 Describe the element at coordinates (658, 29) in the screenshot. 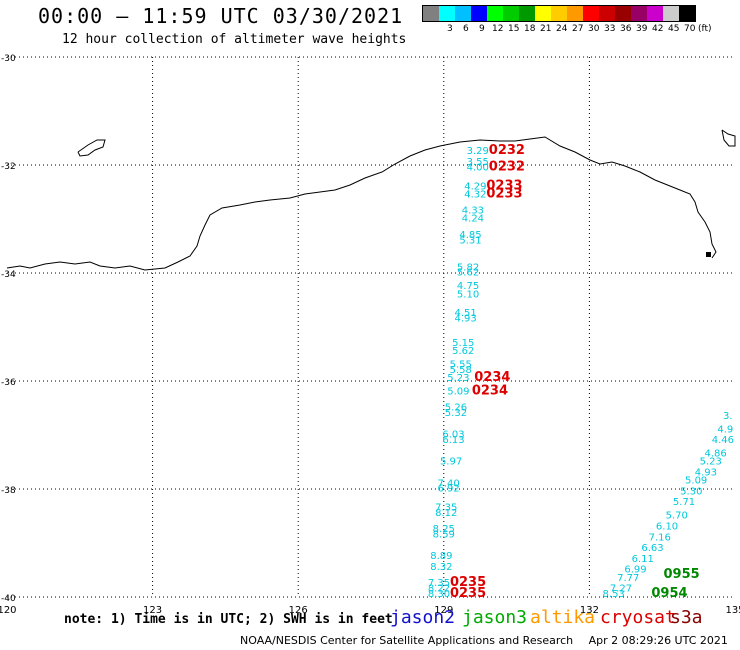

I see `legend-label: 42` at that location.